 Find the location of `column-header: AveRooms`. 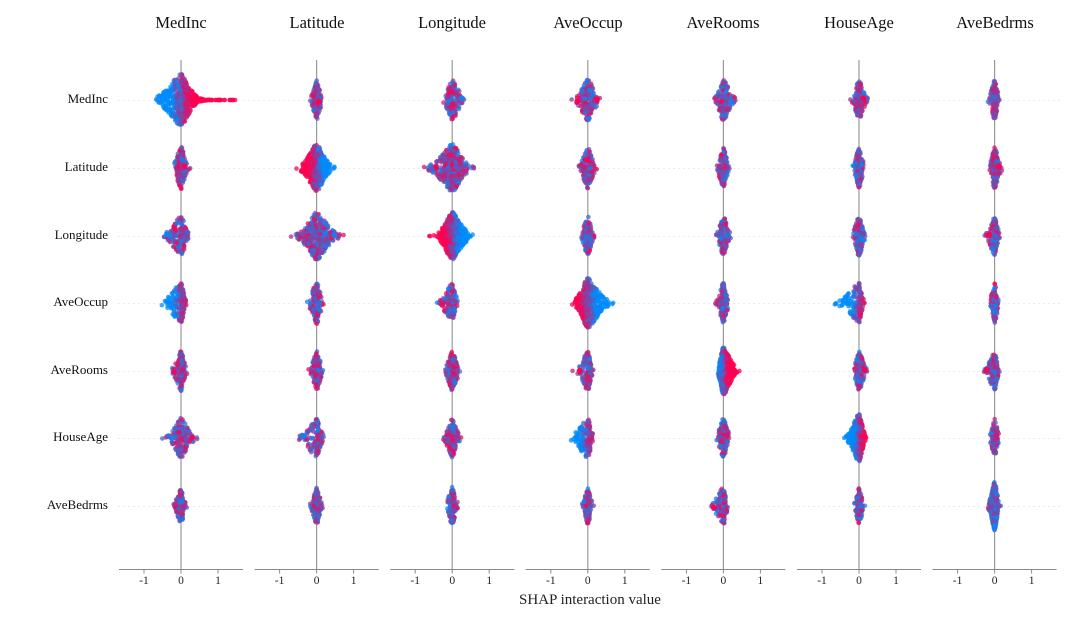

column-header: AveRooms is located at coordinates (723, 22).